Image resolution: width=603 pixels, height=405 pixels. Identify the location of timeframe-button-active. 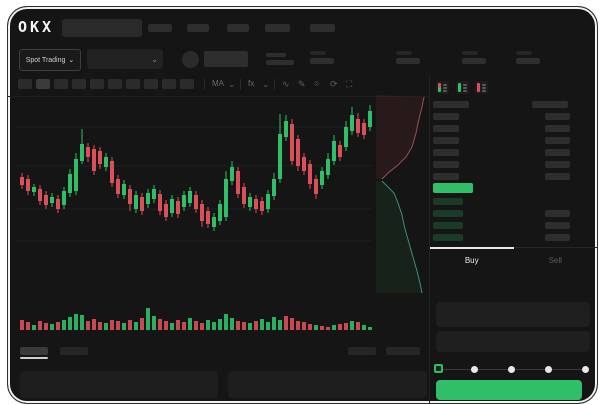
(43, 84).